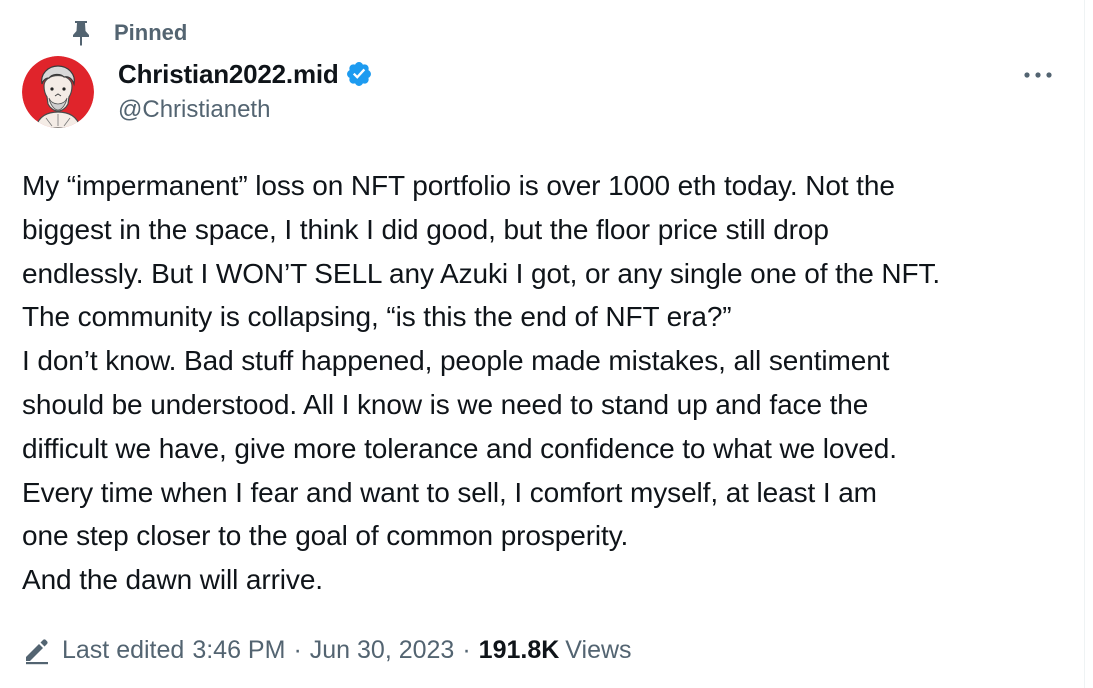 The width and height of the screenshot is (1093, 688). I want to click on more-dots-icon, so click(1038, 75).